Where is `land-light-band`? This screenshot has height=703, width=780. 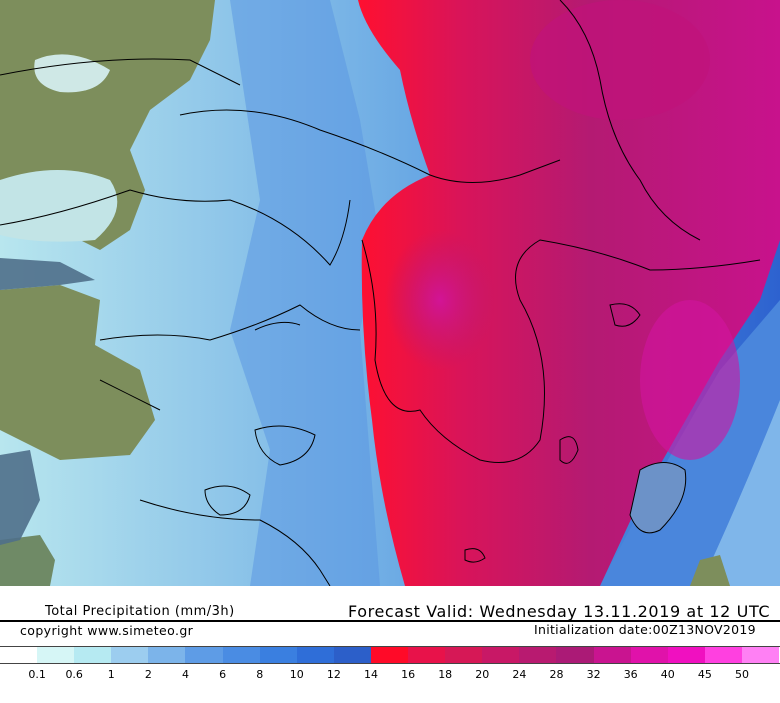
land-light-band is located at coordinates (59, 206).